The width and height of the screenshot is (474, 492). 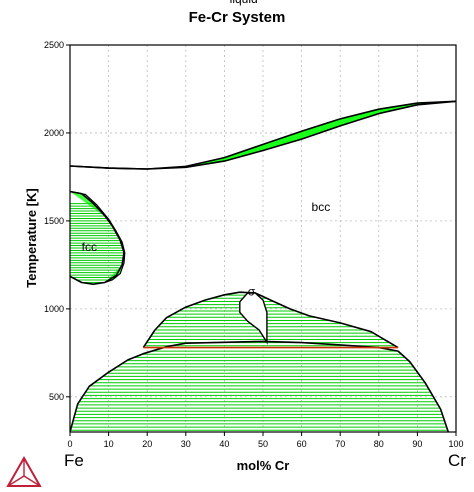 What do you see at coordinates (54, 45) in the screenshot?
I see `y-tick-label: 2500` at bounding box center [54, 45].